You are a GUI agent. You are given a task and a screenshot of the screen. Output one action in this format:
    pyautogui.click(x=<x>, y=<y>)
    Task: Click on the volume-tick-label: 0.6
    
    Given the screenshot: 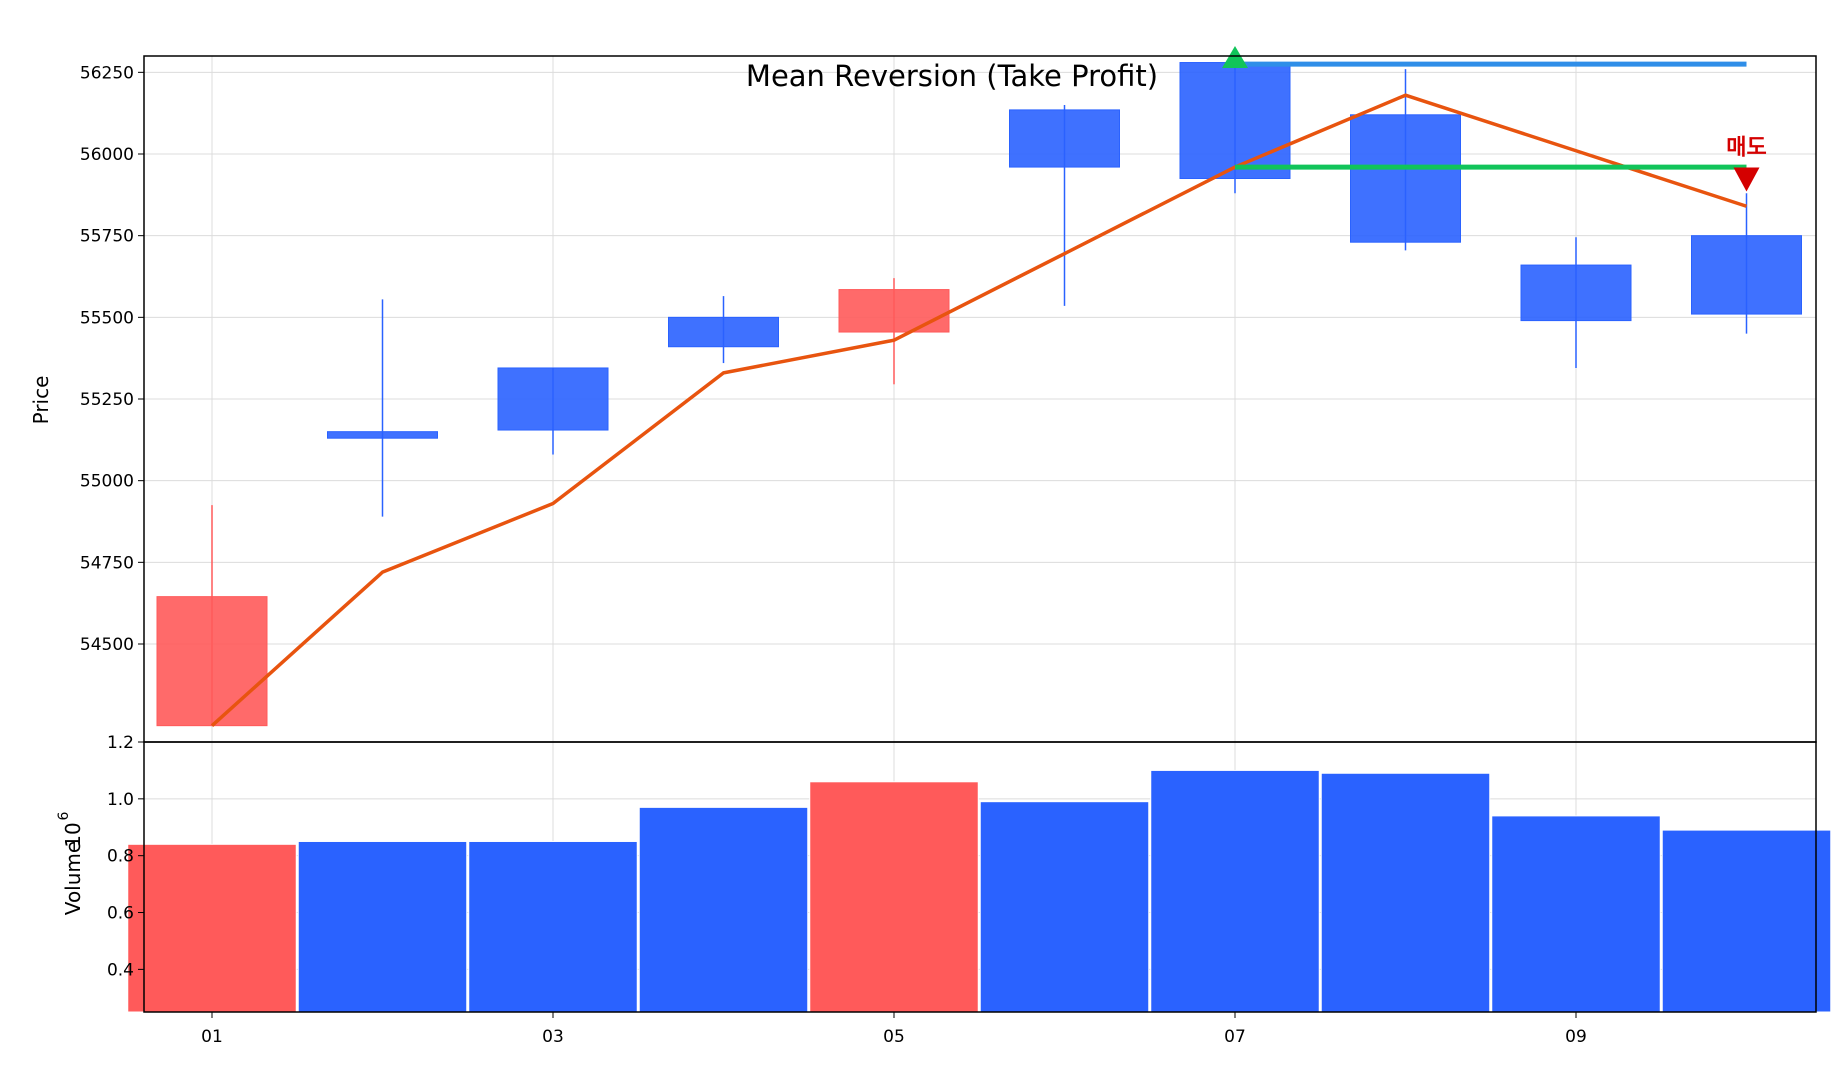 What is the action you would take?
    pyautogui.click(x=120, y=914)
    